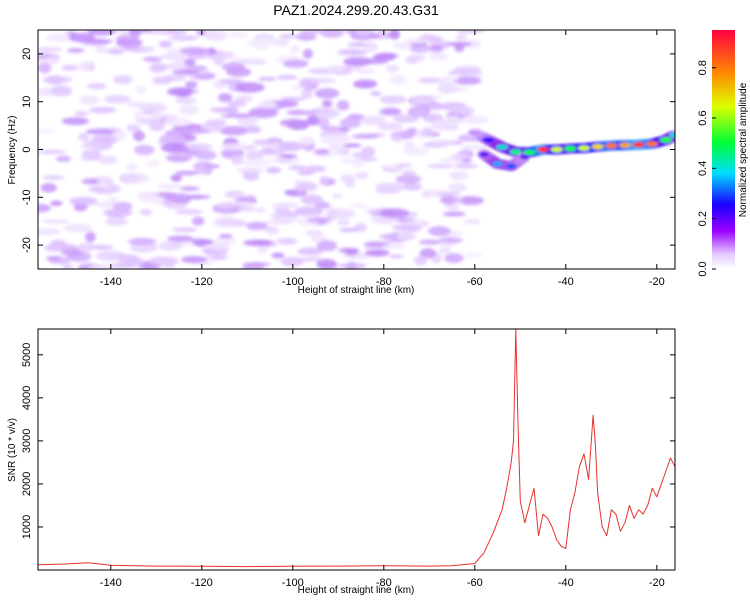  What do you see at coordinates (111, 583) in the screenshot?
I see `x-tick-label: -140` at bounding box center [111, 583].